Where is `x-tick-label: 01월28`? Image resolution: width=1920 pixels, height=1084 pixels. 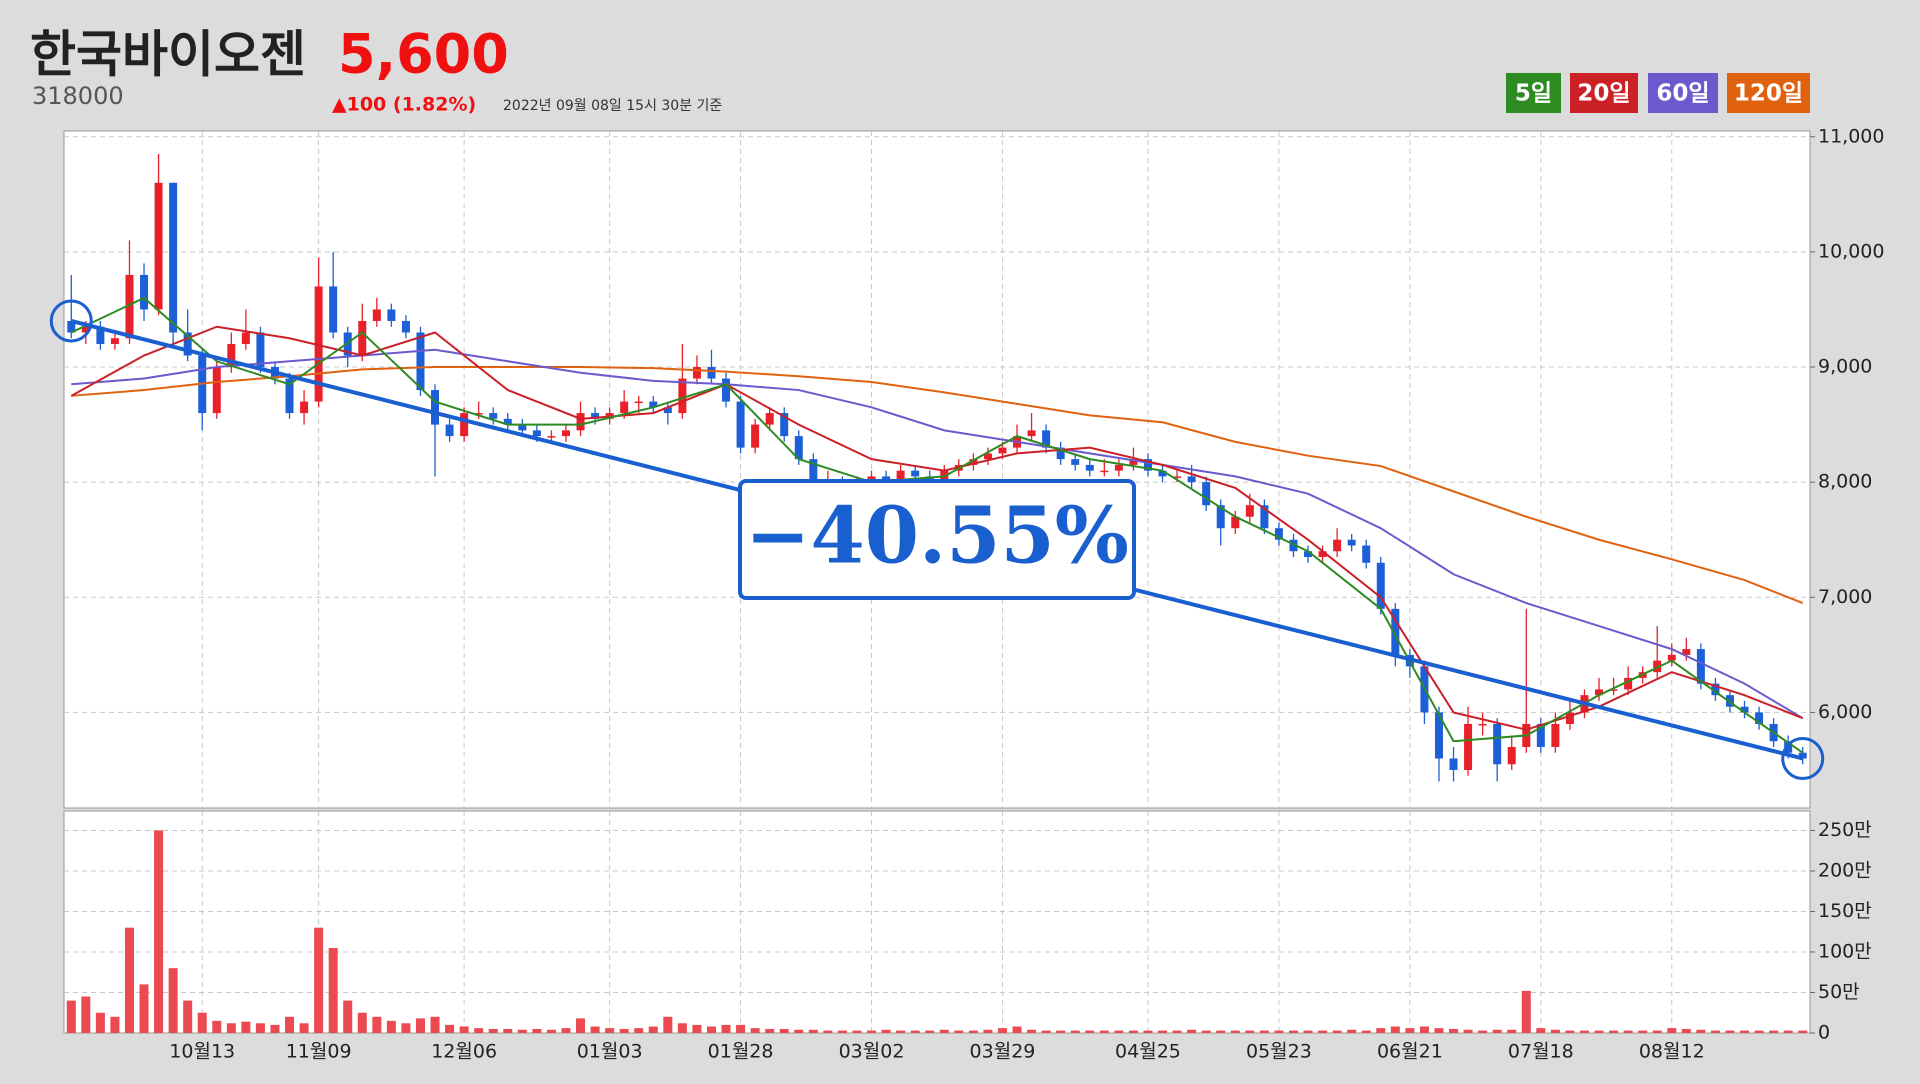
x-tick-label: 01월28 is located at coordinates (741, 1052).